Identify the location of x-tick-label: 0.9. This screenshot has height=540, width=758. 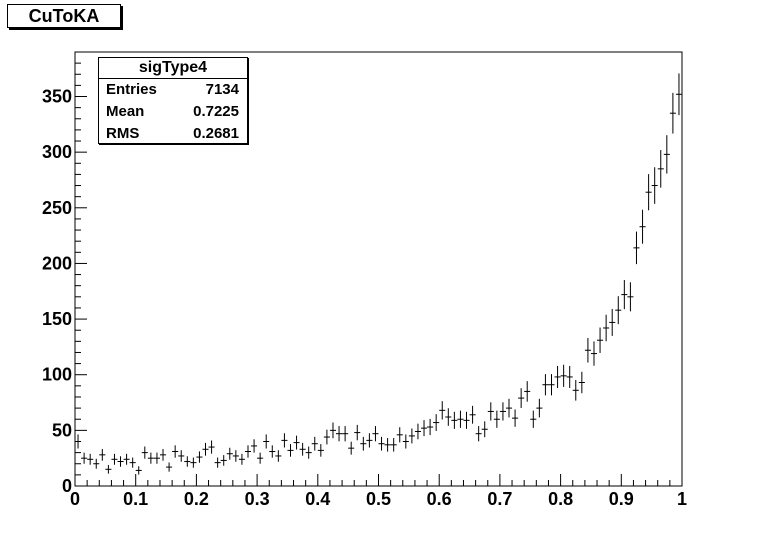
(621, 499).